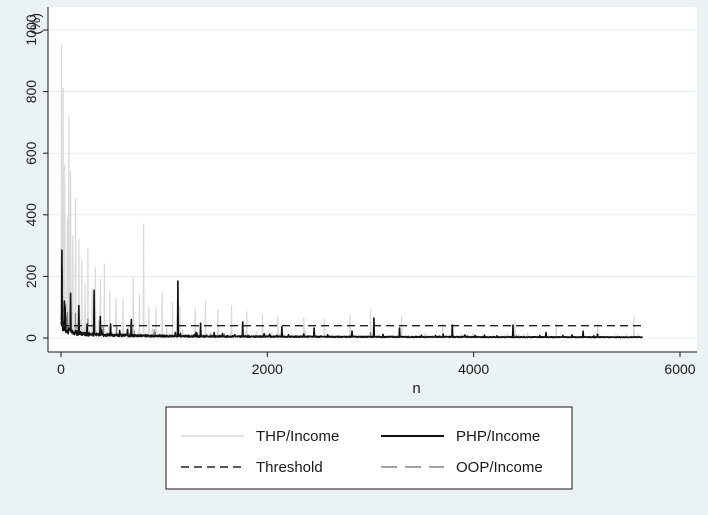 The width and height of the screenshot is (708, 515). I want to click on legend-label-threshold: Threshold, so click(289, 467).